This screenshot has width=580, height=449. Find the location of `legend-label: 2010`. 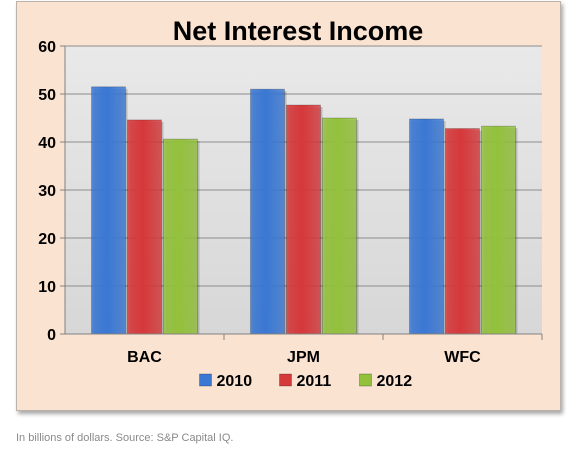

legend-label: 2010 is located at coordinates (235, 381).